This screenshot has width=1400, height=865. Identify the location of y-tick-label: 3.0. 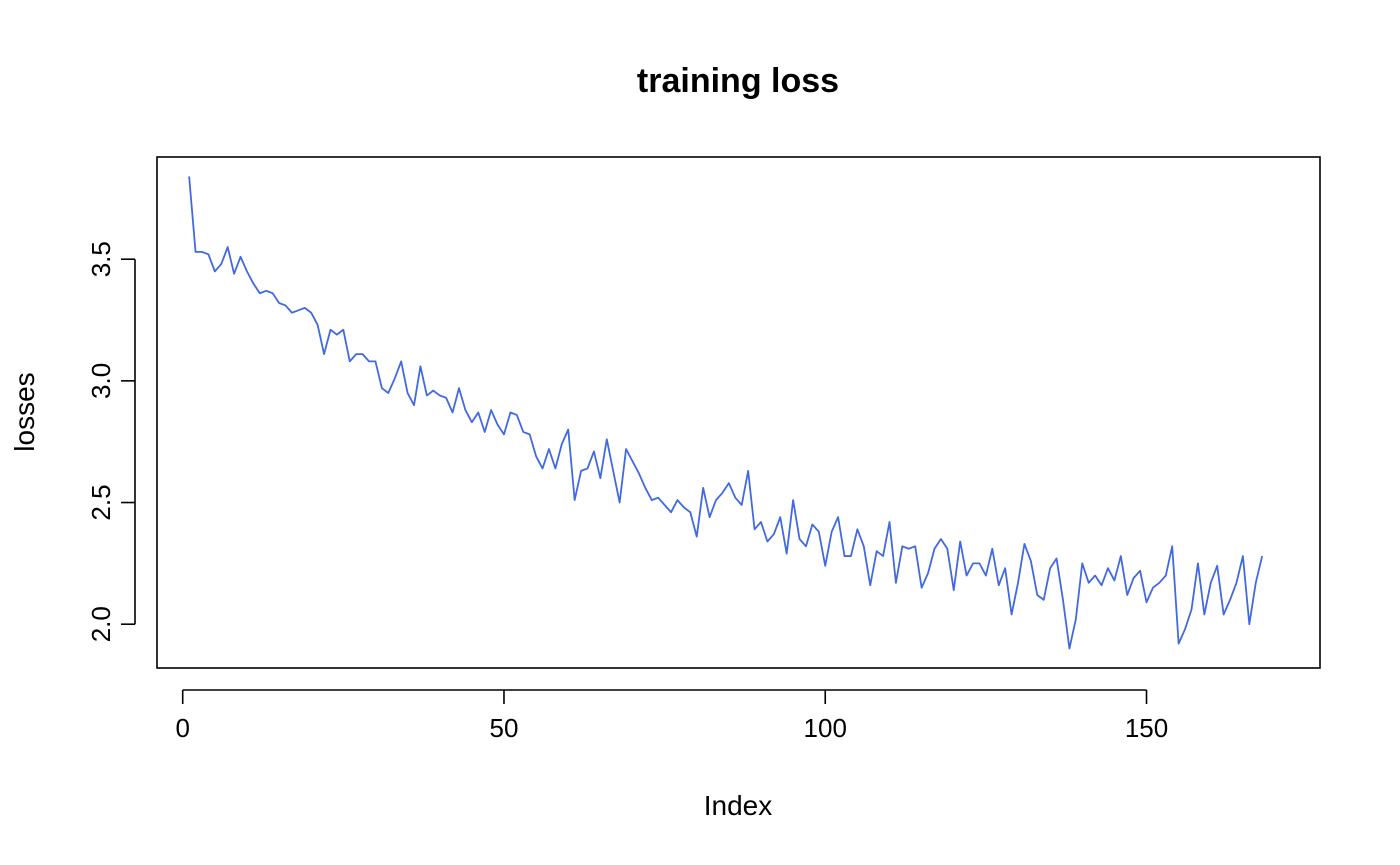
(101, 381).